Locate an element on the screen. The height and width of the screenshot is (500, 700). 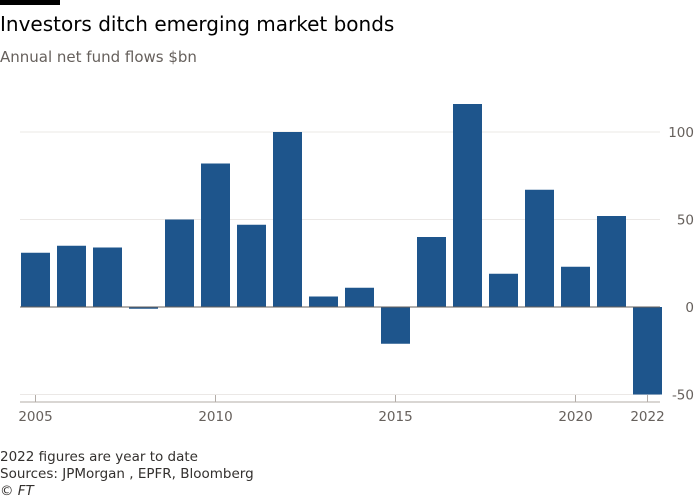
x-tick-label: 2022 is located at coordinates (647, 417).